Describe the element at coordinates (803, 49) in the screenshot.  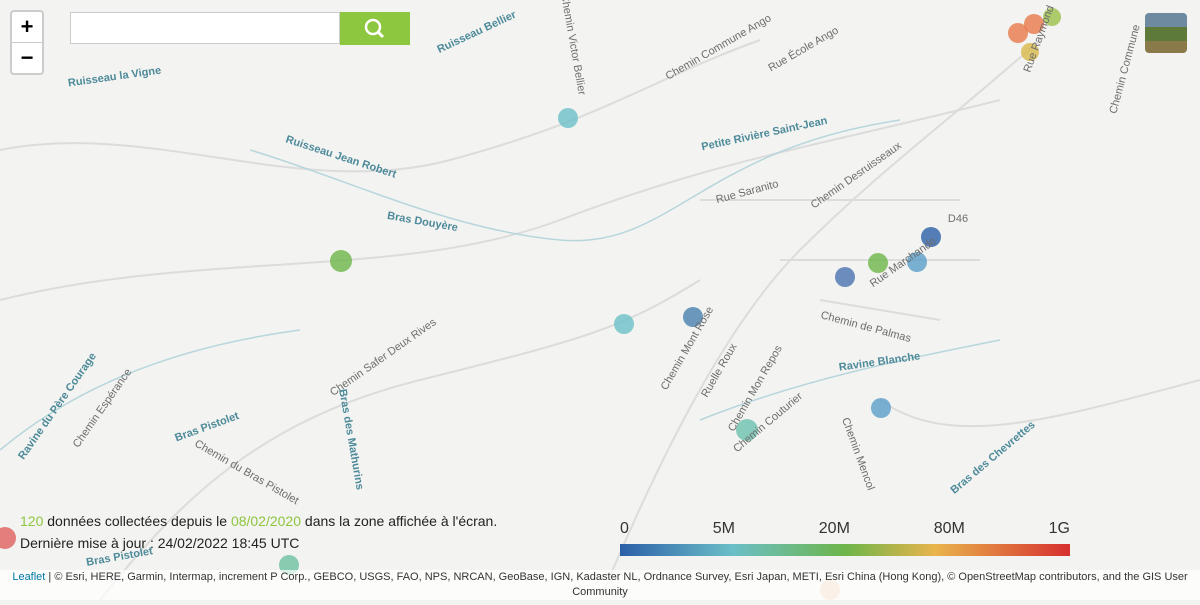
I see `map-label: Rue École Ango` at that location.